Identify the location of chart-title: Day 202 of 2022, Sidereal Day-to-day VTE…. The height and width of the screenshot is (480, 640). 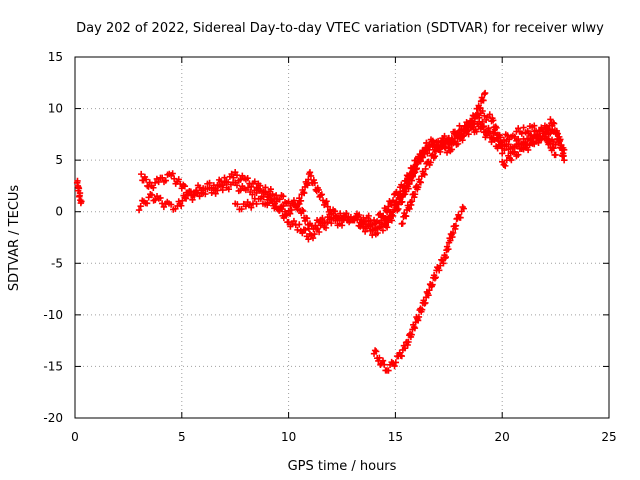
(340, 28).